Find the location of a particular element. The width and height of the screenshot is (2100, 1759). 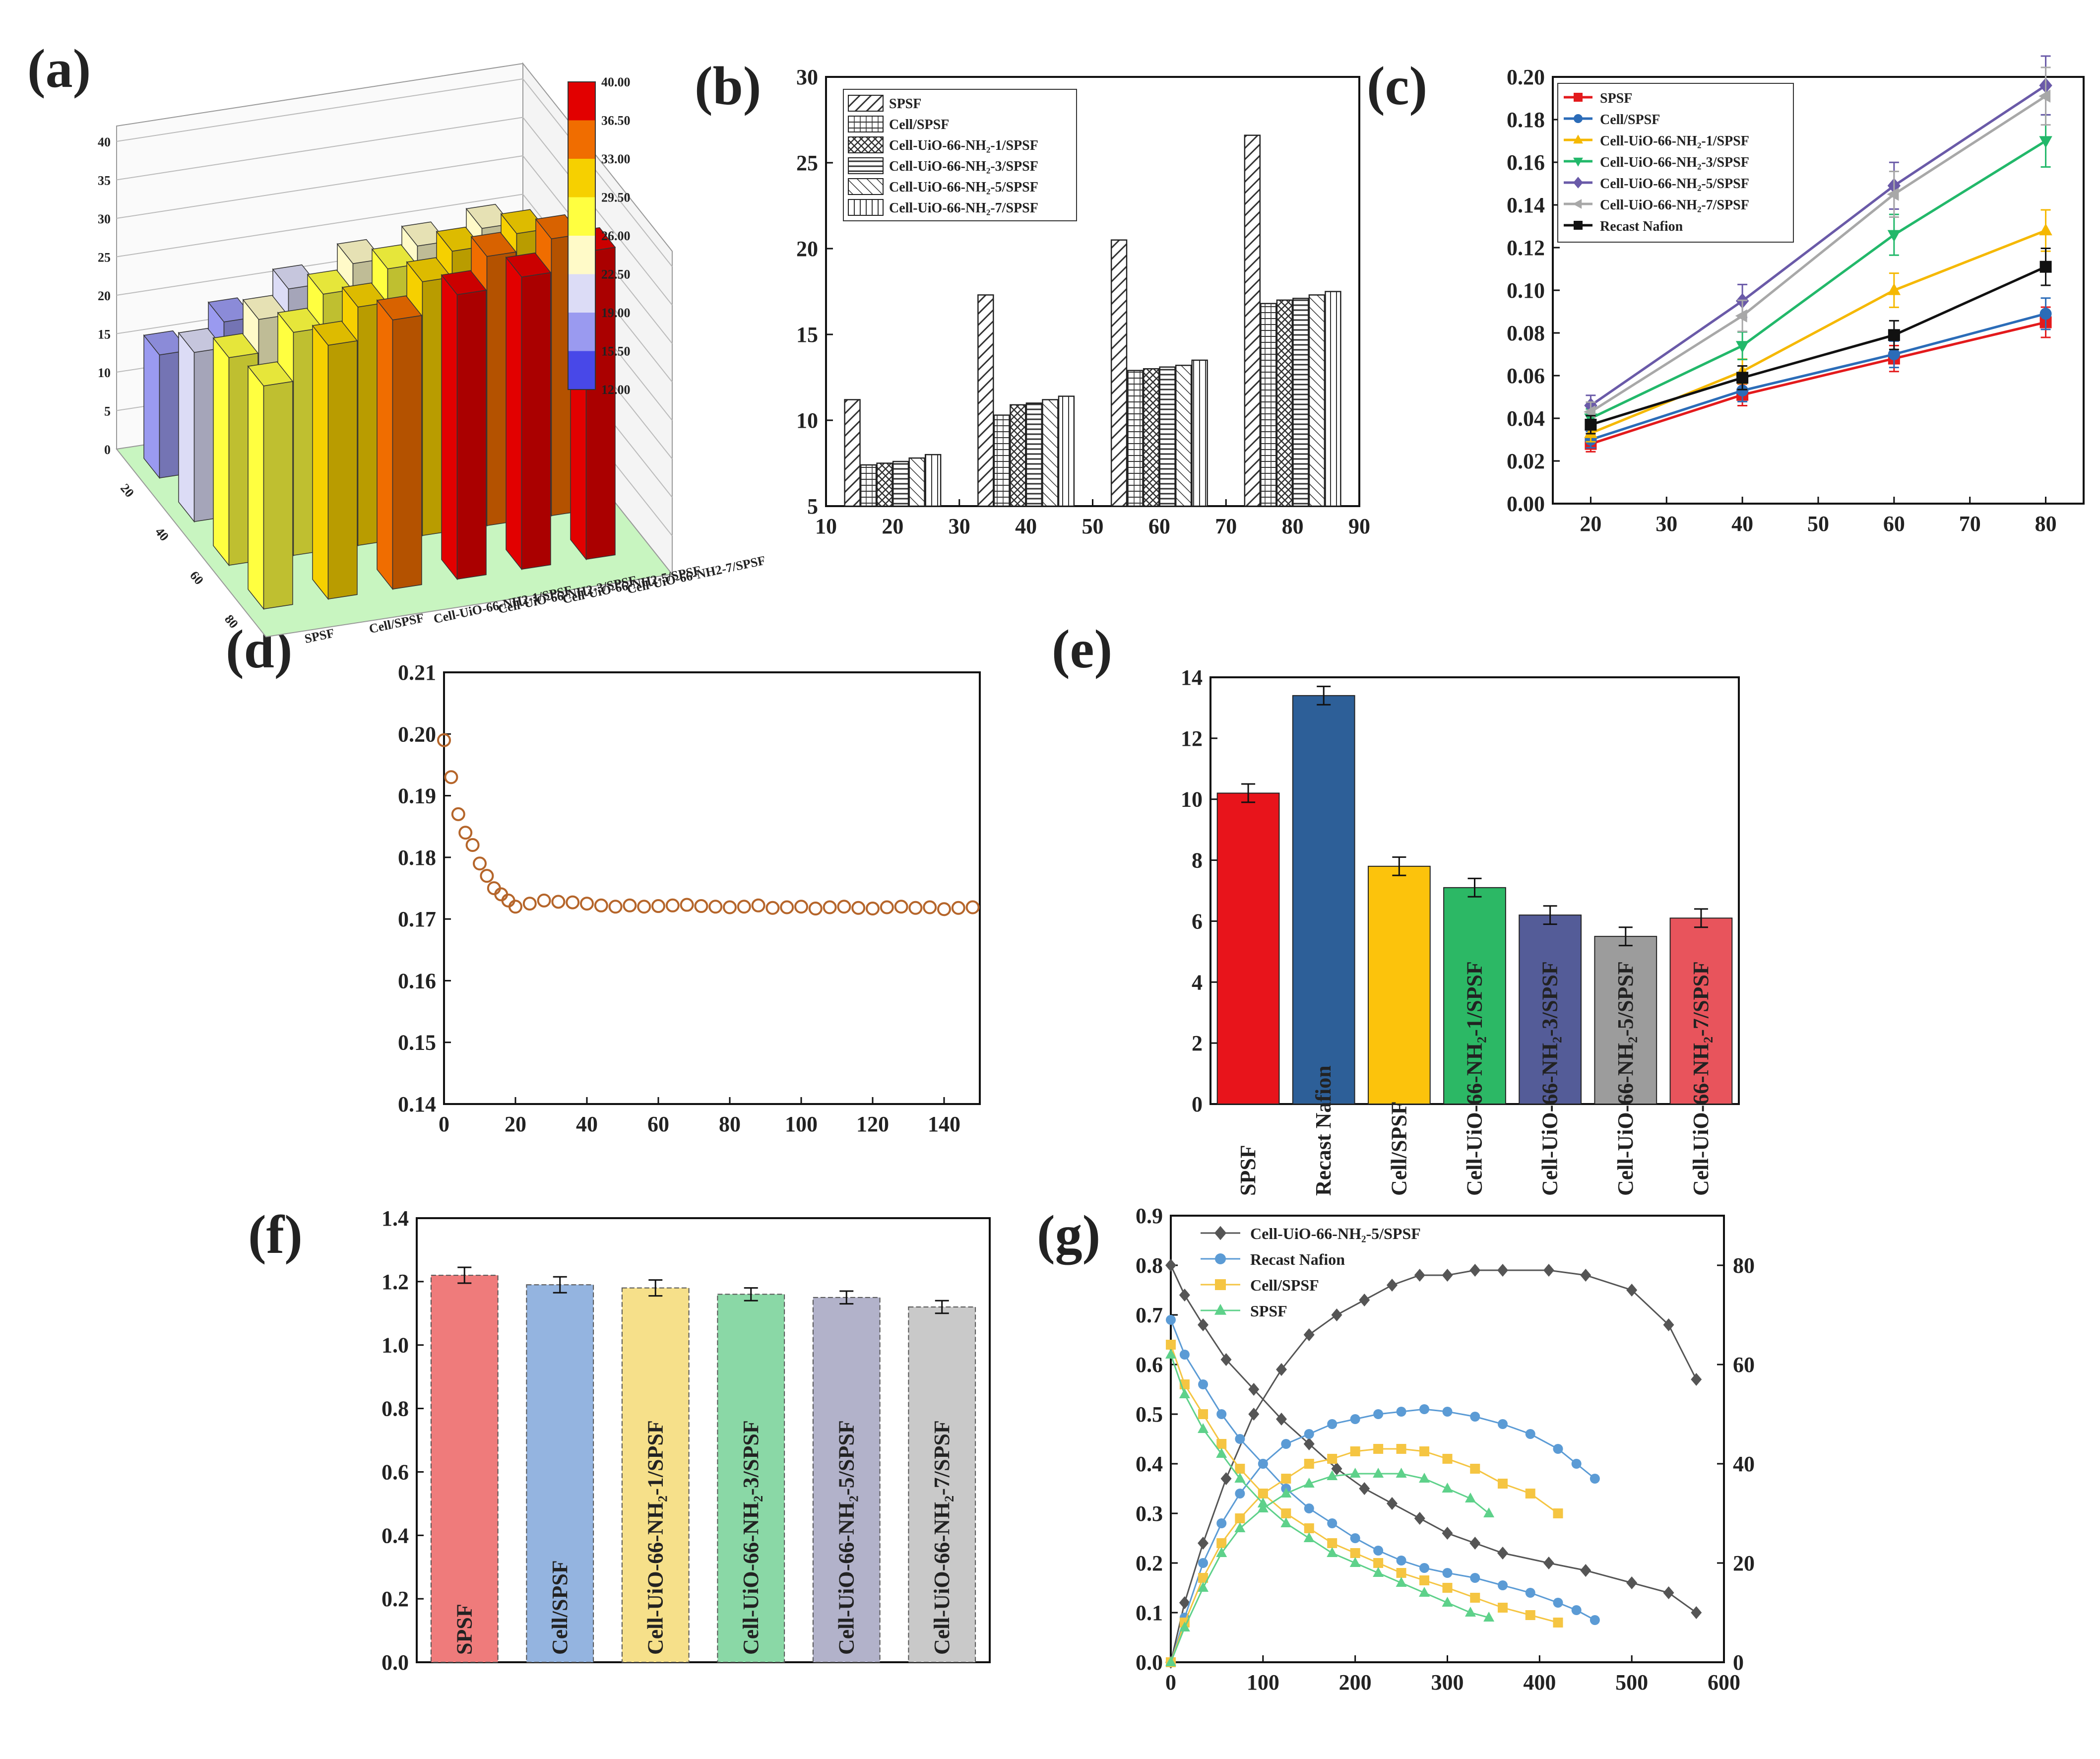

x-tick-label: 60 is located at coordinates (1159, 526).